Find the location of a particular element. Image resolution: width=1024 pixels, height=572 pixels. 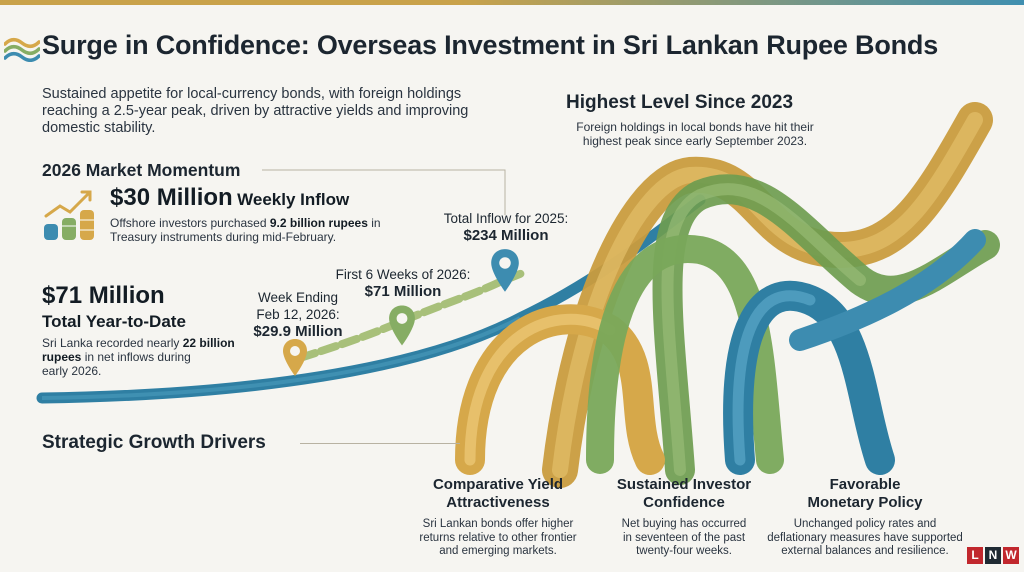

driver-monetary-desc-2: deflationary measures have supported is located at coordinates (865, 537).